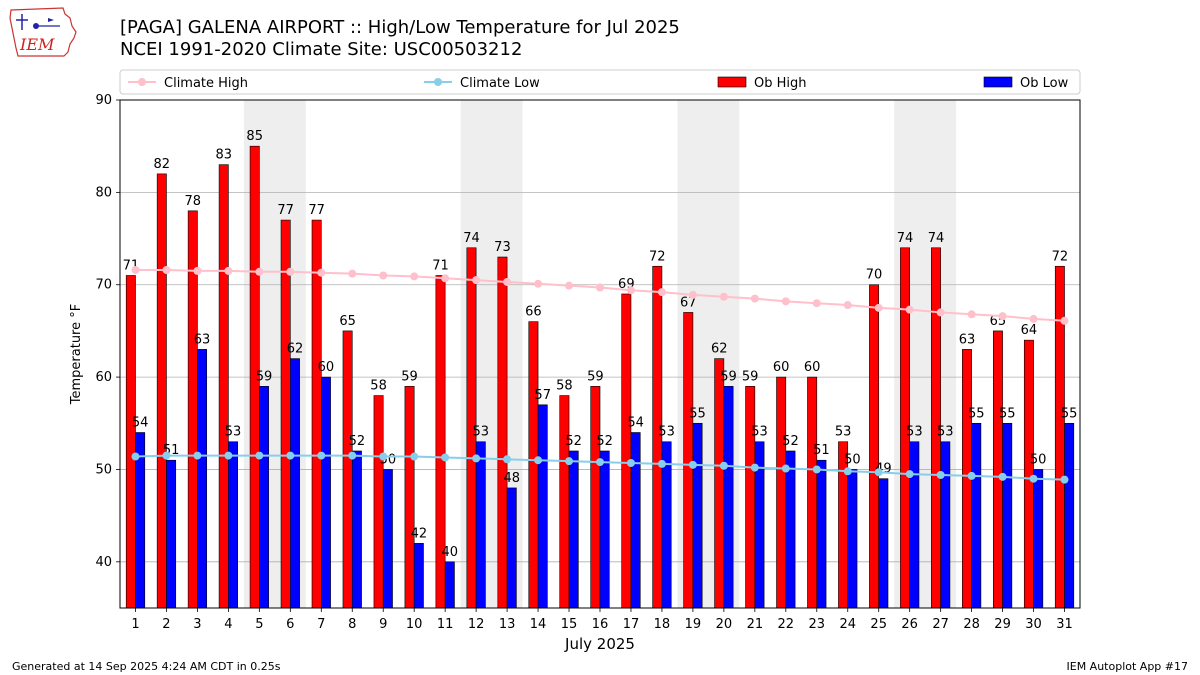  What do you see at coordinates (419, 533) in the screenshot?
I see `label-ob-low: 42` at bounding box center [419, 533].